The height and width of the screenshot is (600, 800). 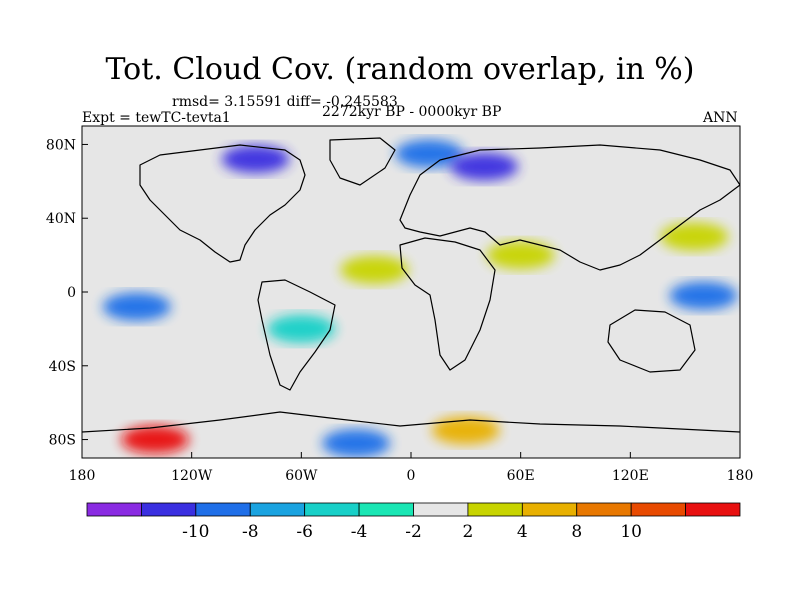 I want to click on lon-tick-label: 120W, so click(x=192, y=476).